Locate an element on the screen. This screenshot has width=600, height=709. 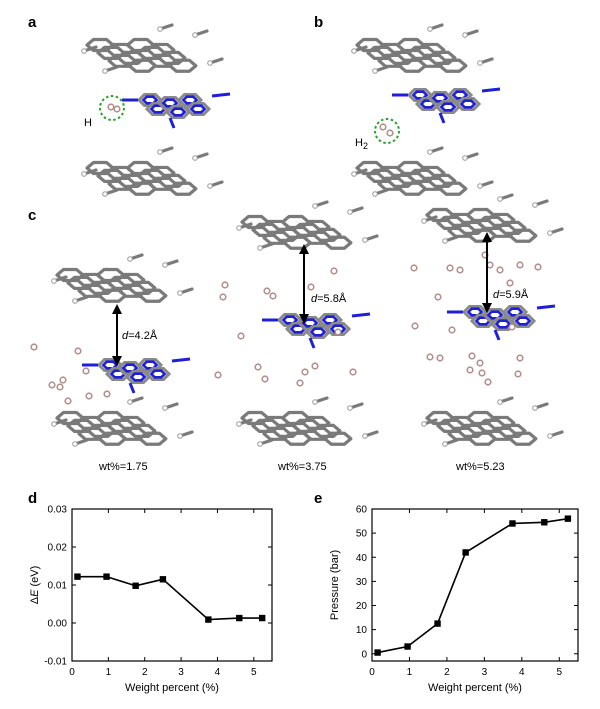
y-tick-label: 0.02 is located at coordinates (58, 548).